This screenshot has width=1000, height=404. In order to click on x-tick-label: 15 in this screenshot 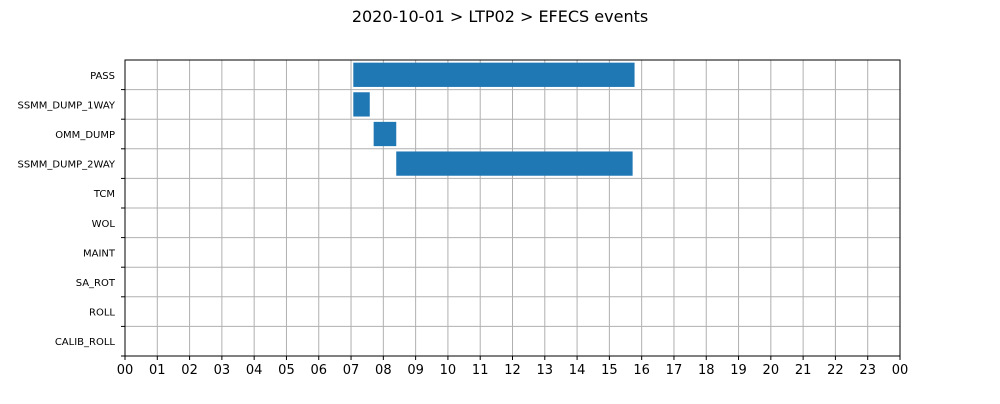, I will do `click(609, 370)`.